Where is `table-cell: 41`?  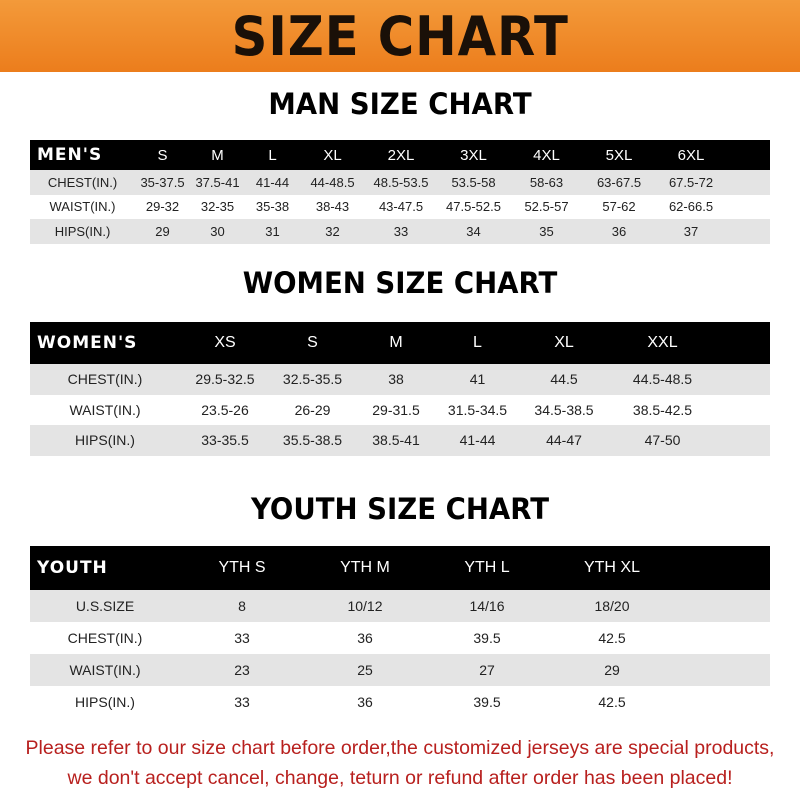 table-cell: 41 is located at coordinates (477, 379).